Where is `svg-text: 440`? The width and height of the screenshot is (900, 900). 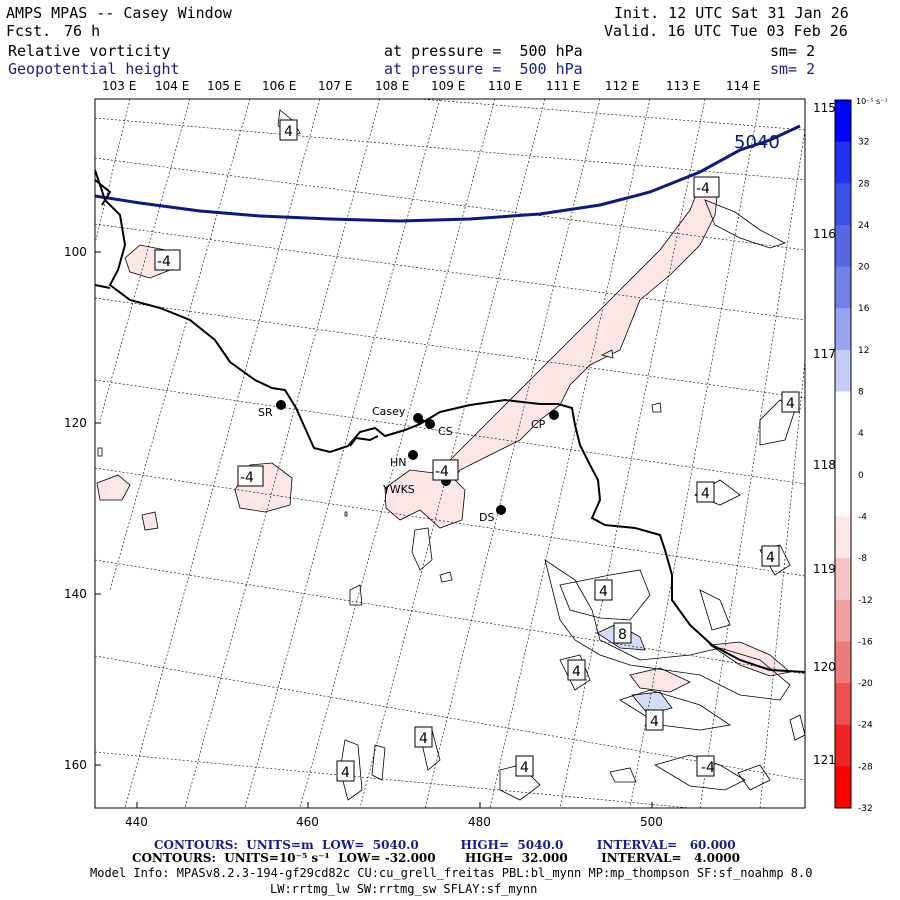
svg-text: 440 is located at coordinates (136, 822).